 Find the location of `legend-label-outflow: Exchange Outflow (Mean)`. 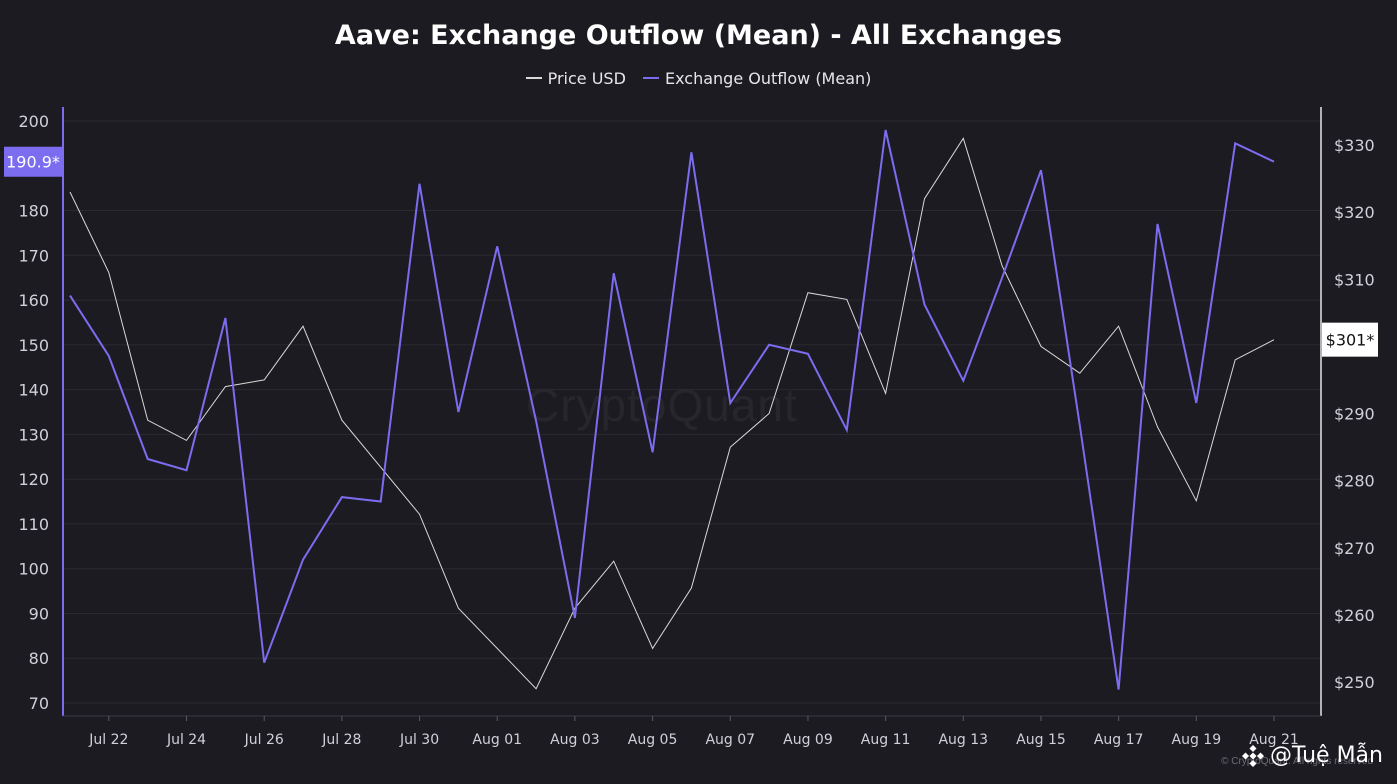

legend-label-outflow: Exchange Outflow (Mean) is located at coordinates (768, 78).